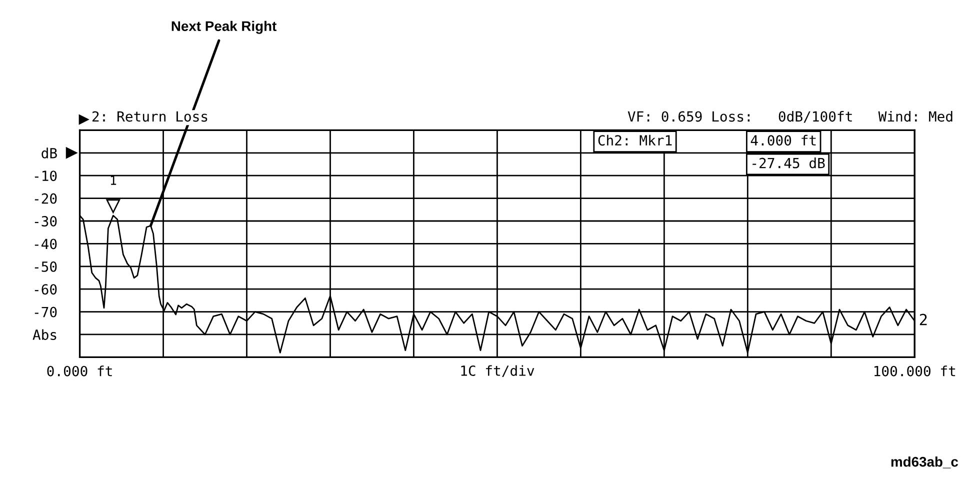 The image size is (973, 484). Describe the element at coordinates (113, 180) in the screenshot. I see `annotation: 1` at that location.